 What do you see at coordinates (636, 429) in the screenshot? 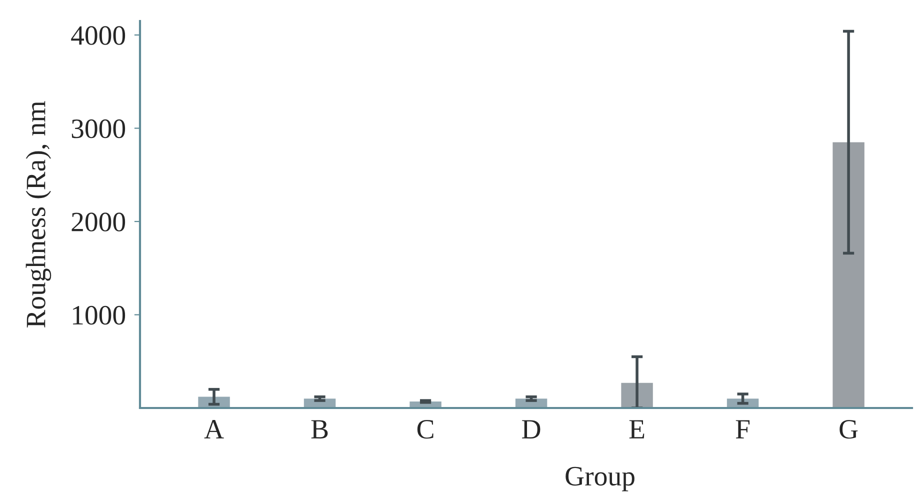
I see `x-tick-label: E` at bounding box center [636, 429].